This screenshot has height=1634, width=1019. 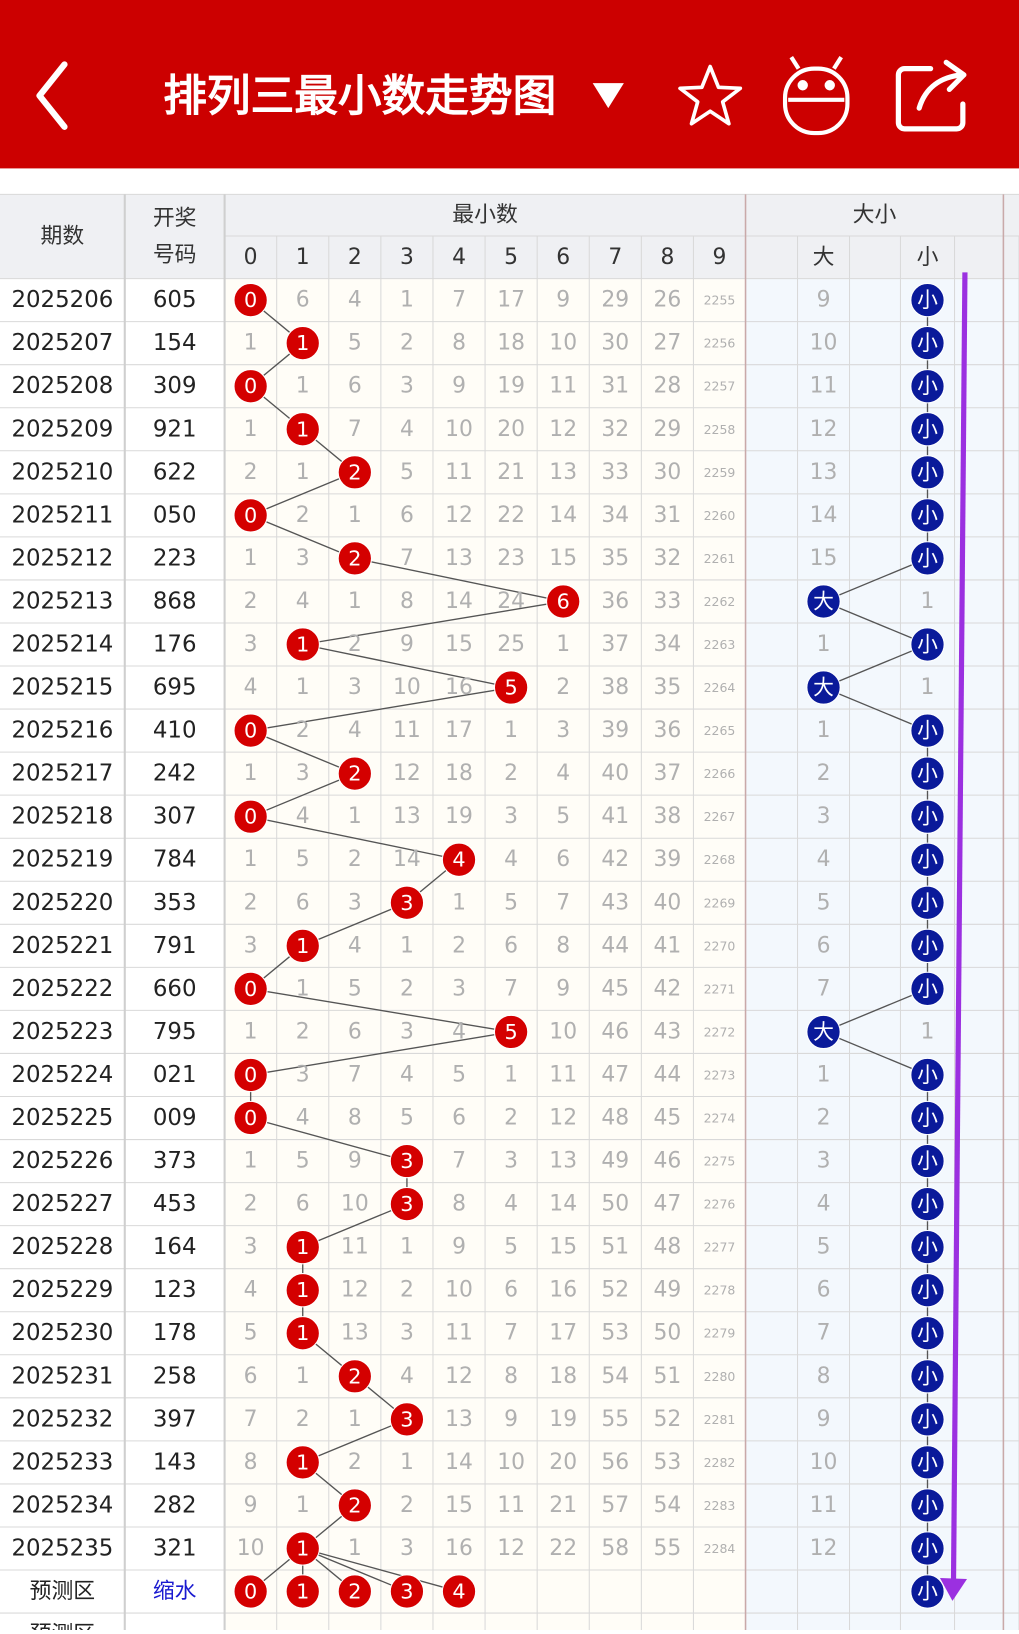 What do you see at coordinates (720, 1462) in the screenshot?
I see `cell-value: 2282` at bounding box center [720, 1462].